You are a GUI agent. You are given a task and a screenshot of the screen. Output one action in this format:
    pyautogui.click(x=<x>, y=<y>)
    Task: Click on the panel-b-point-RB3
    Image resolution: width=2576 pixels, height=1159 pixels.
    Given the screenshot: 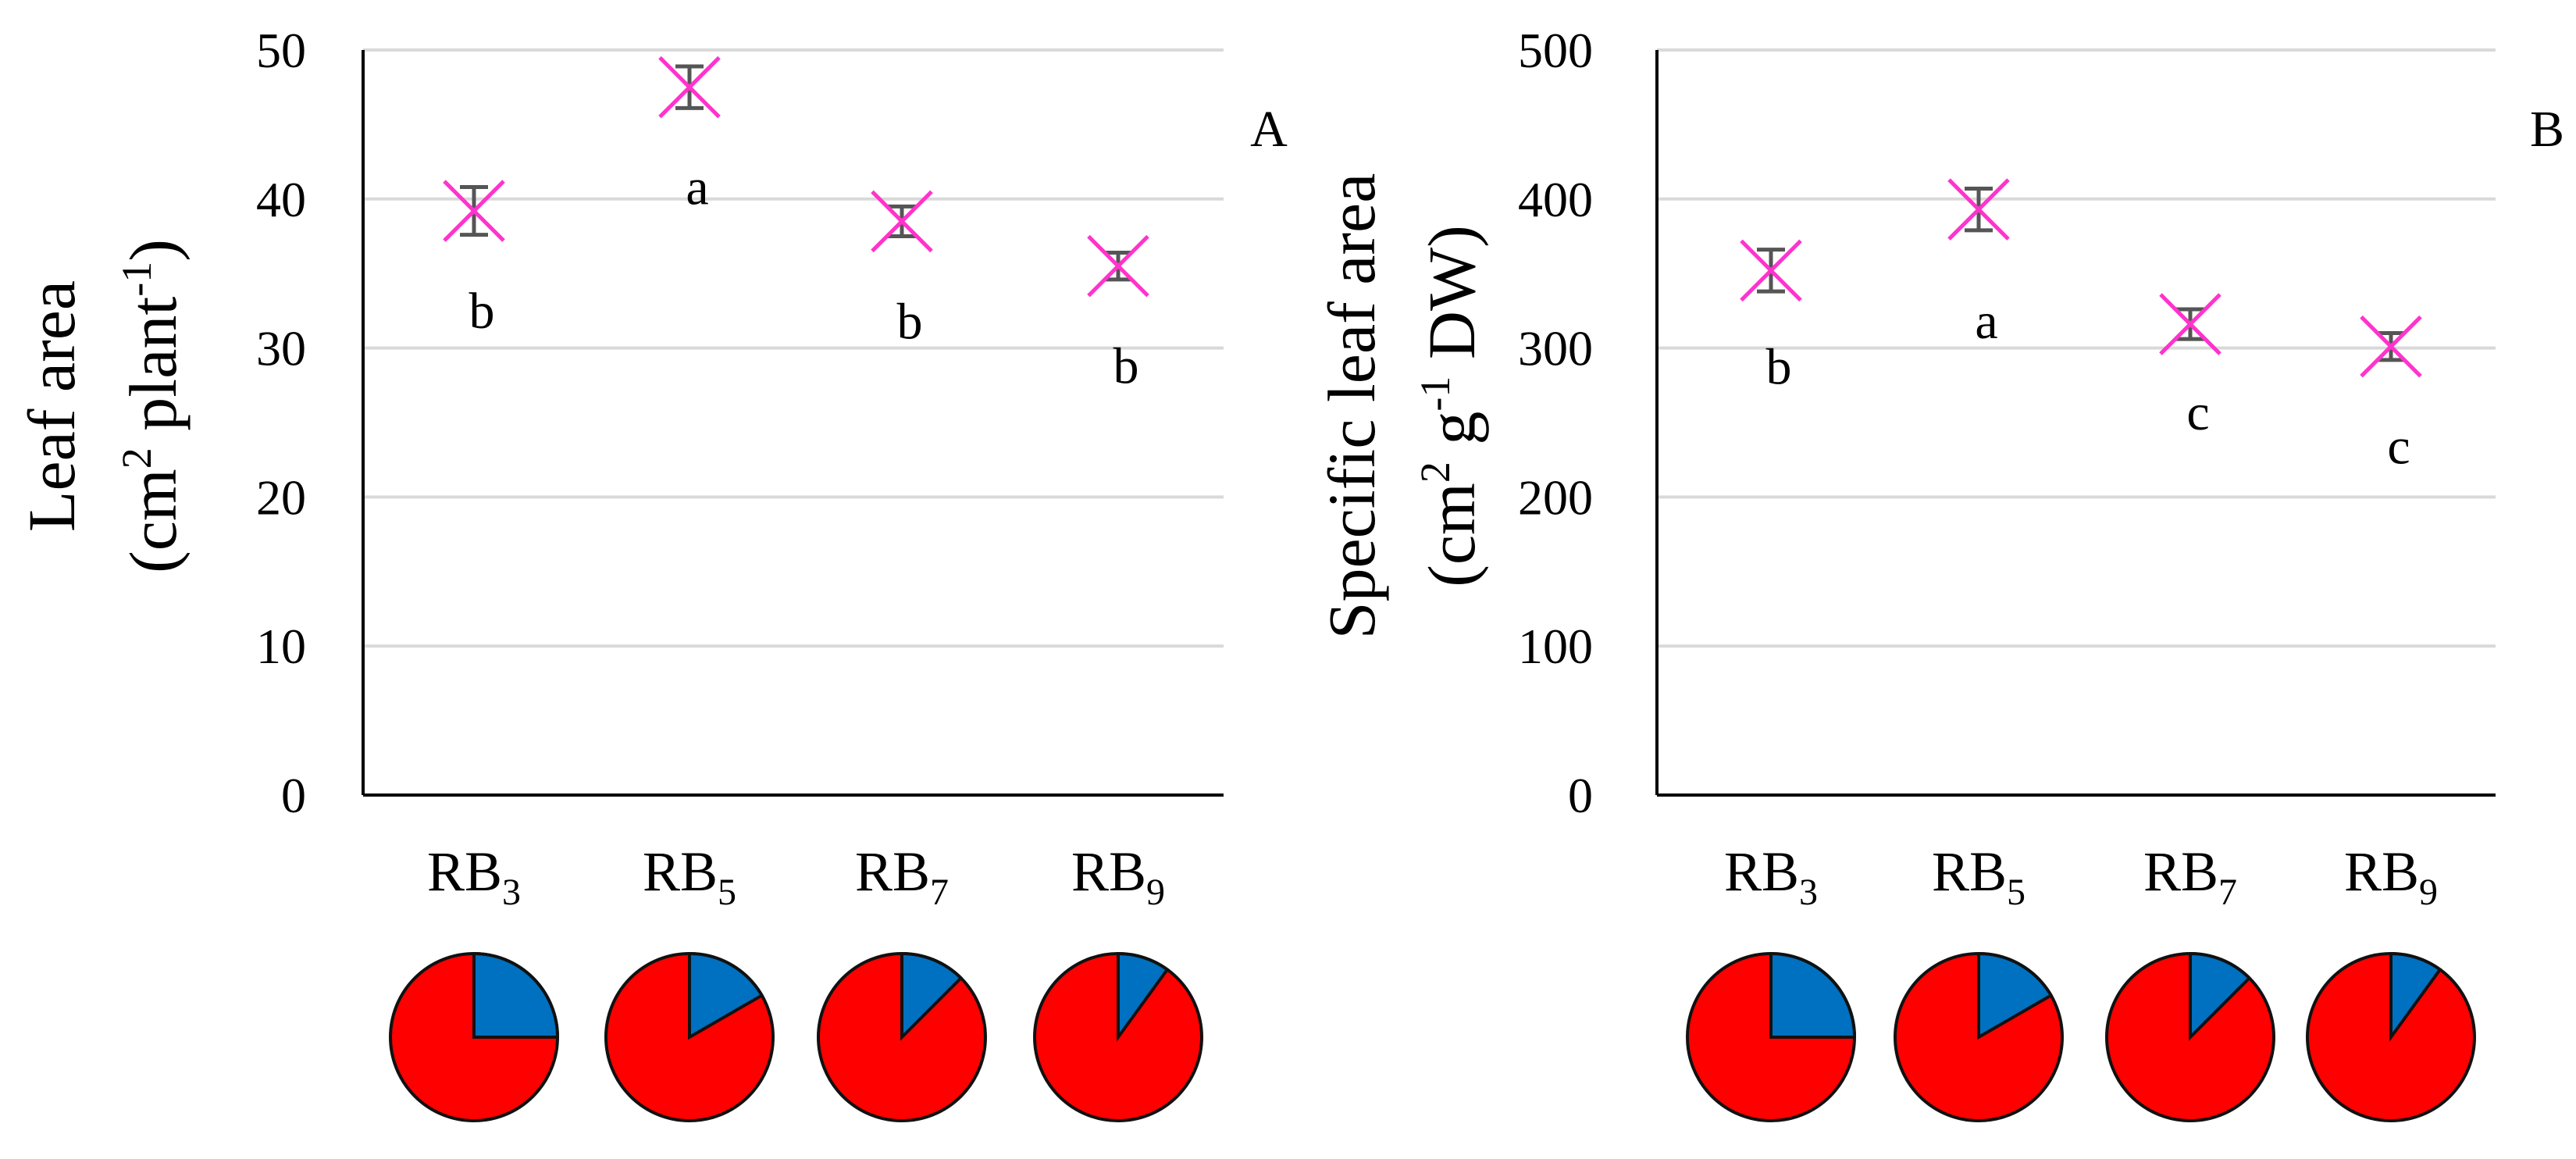 What is the action you would take?
    pyautogui.click(x=1771, y=270)
    